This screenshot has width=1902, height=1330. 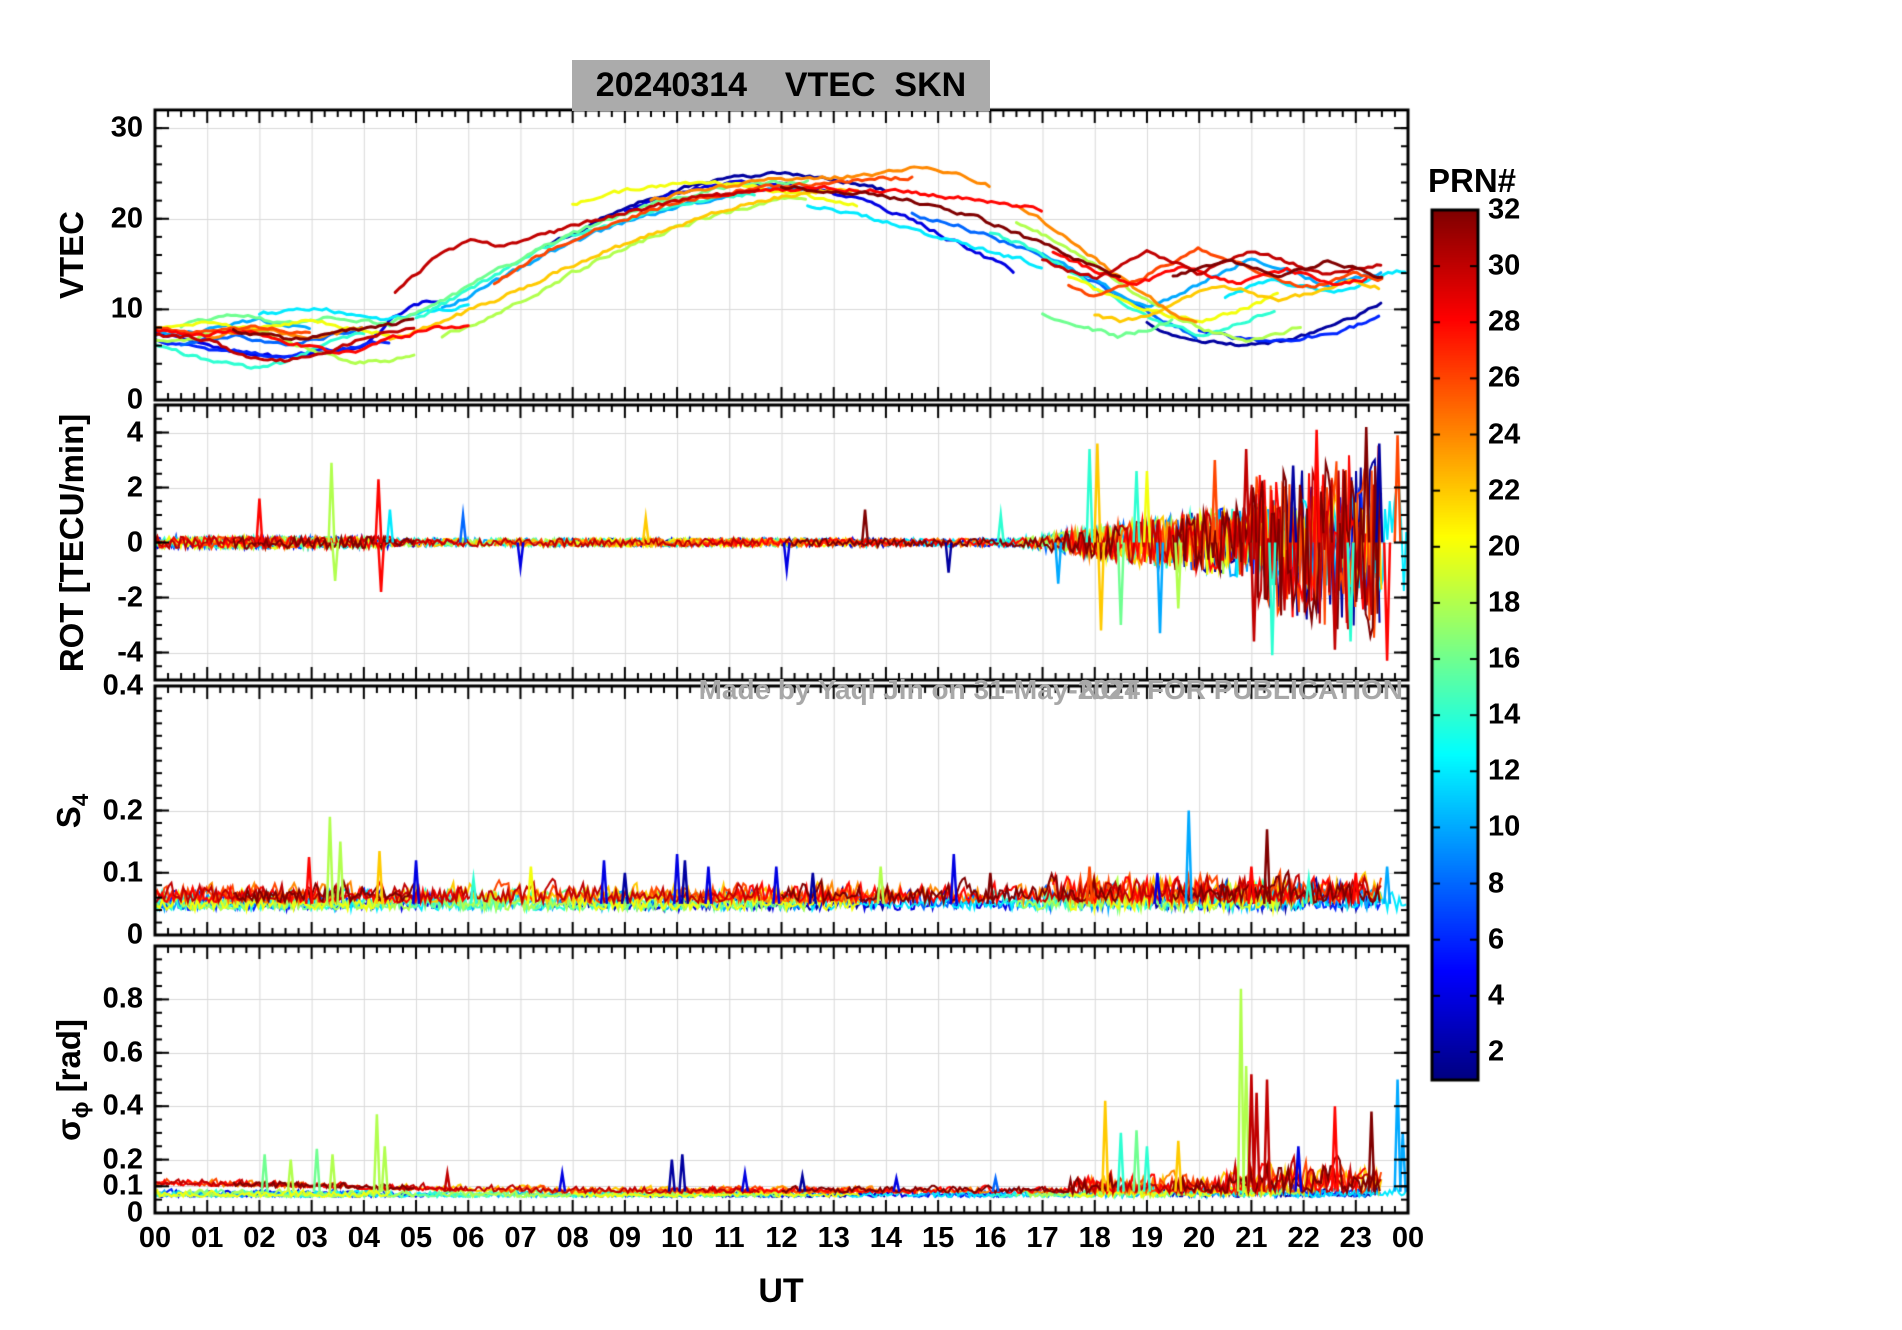 I want to click on s4-y-tick-label: 0.4, so click(x=122, y=685).